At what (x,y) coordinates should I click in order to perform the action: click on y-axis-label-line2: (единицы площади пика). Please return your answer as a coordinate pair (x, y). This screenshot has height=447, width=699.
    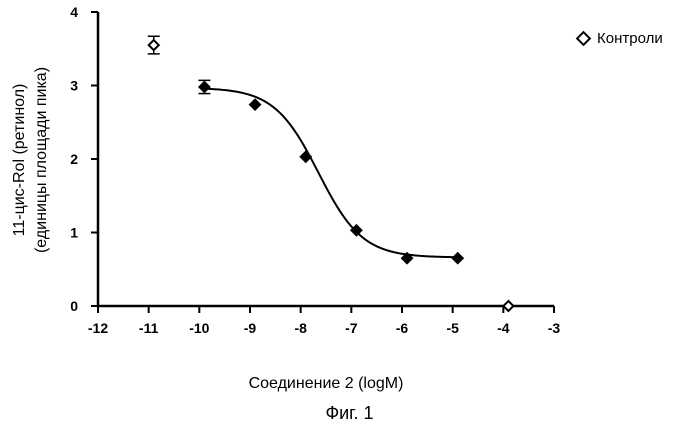
    Looking at the image, I should click on (41, 160).